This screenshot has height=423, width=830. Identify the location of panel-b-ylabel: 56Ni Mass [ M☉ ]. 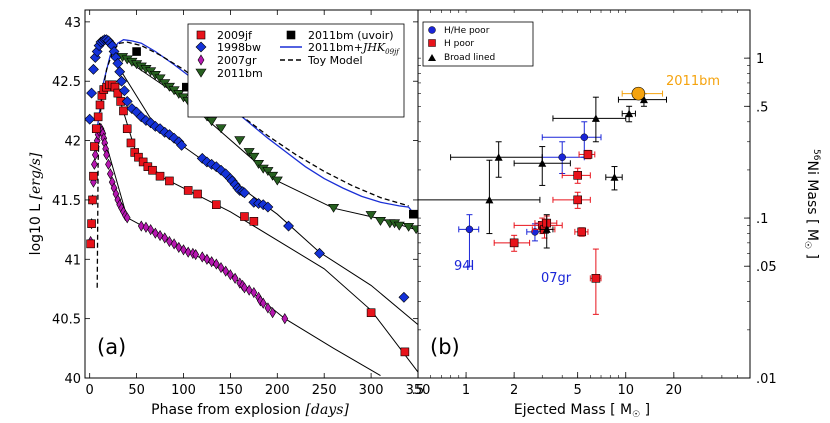
(811, 204).